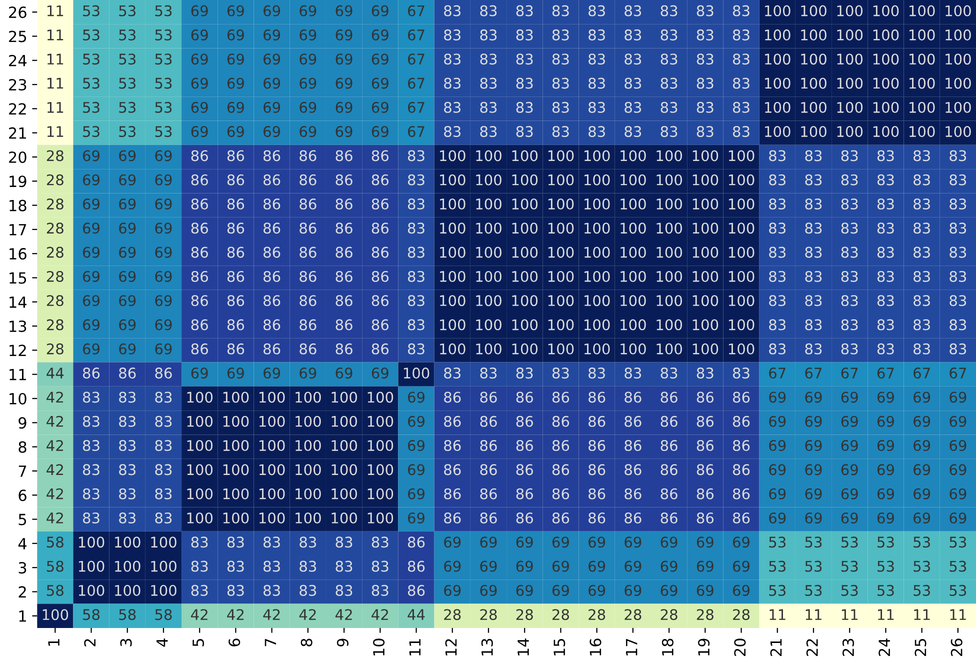 This screenshot has height=661, width=976. I want to click on x-tick-label: 16, so click(596, 647).